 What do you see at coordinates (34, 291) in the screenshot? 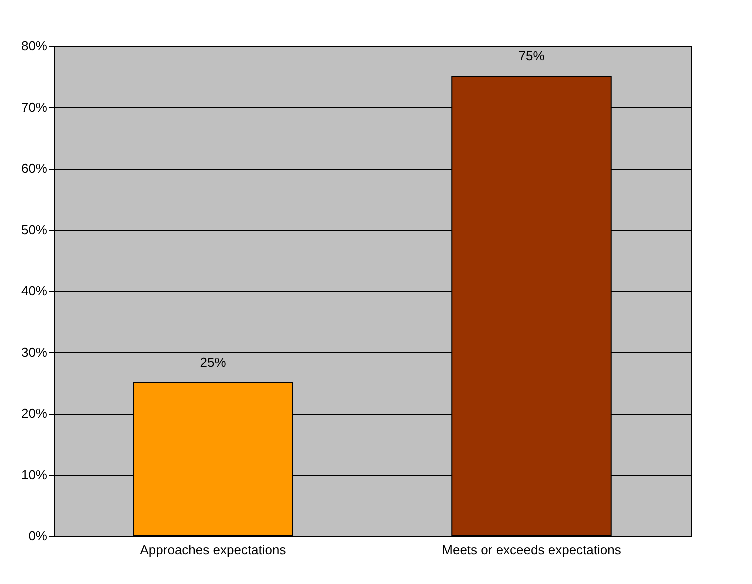
I see `y-tick-label: 40%` at bounding box center [34, 291].